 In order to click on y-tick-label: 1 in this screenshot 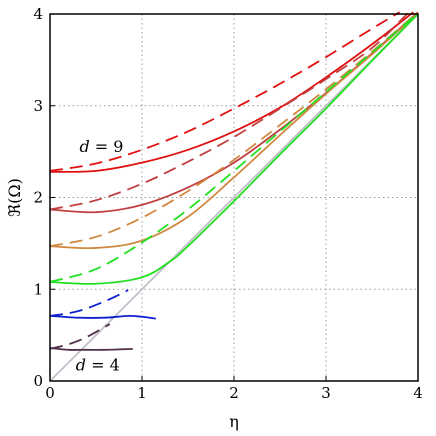, I will do `click(38, 289)`.